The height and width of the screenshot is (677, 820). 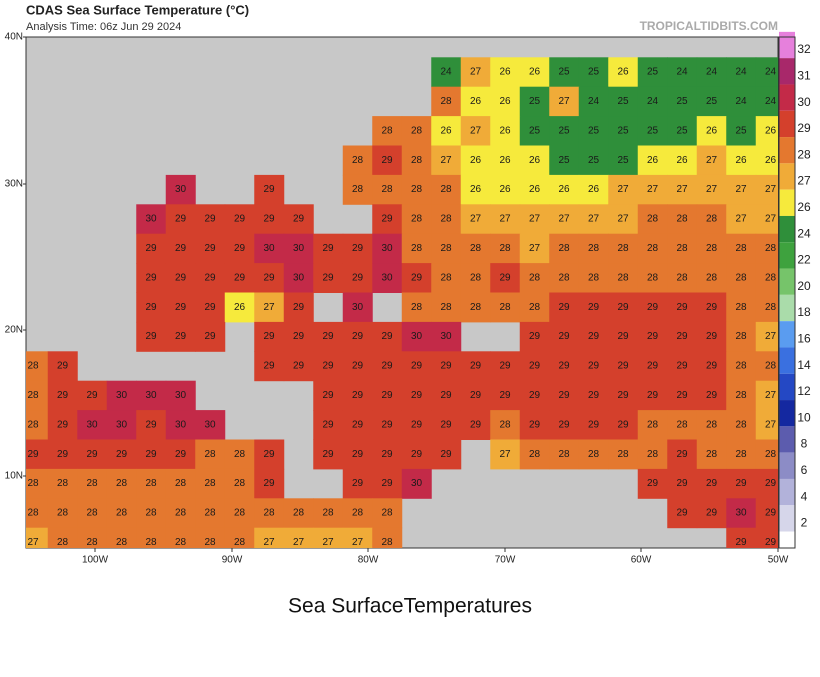 What do you see at coordinates (804, 260) in the screenshot?
I see `colorbar-label: 22` at bounding box center [804, 260].